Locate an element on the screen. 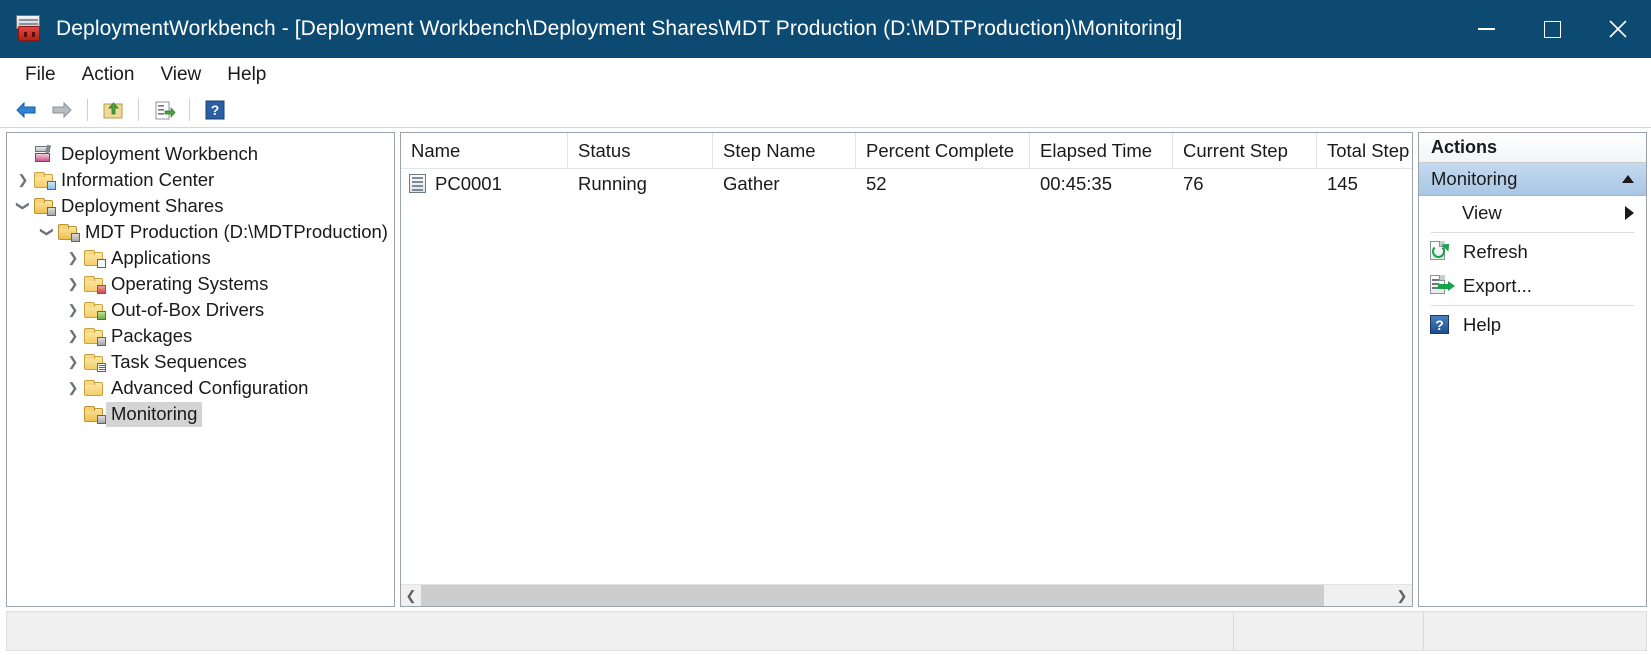  cell-elapsed-time: 00:45:35 is located at coordinates (1076, 183).